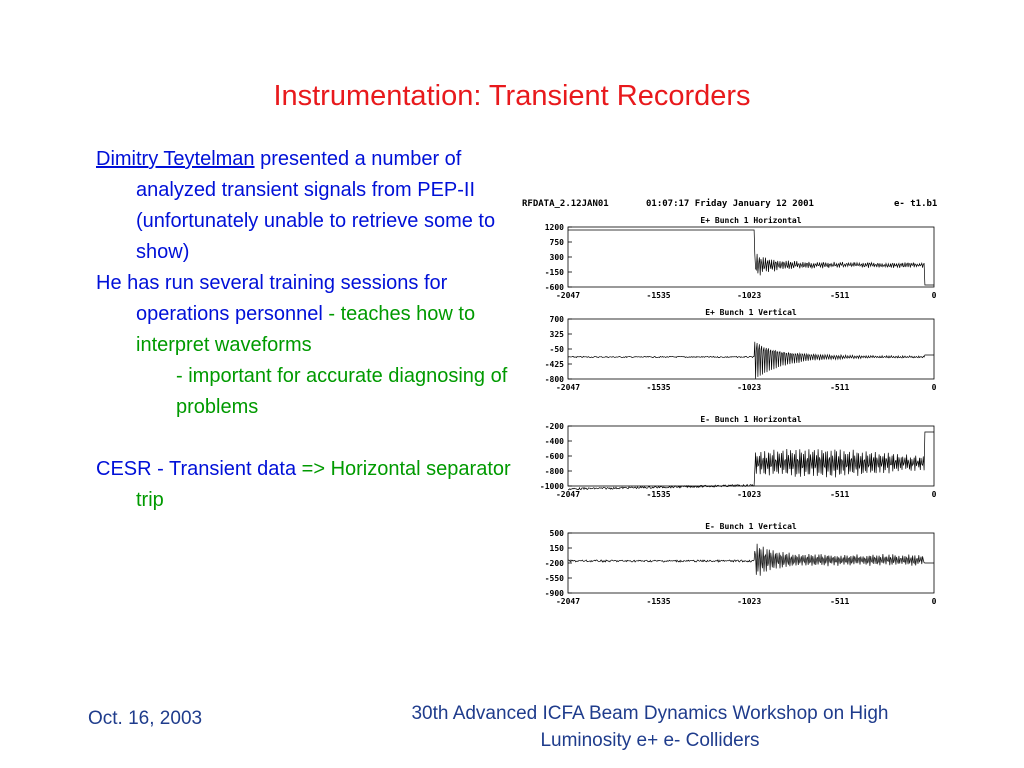  Describe the element at coordinates (750, 419) in the screenshot. I see `scope-panel-title: E- Bunch 1 Horizontal` at that location.